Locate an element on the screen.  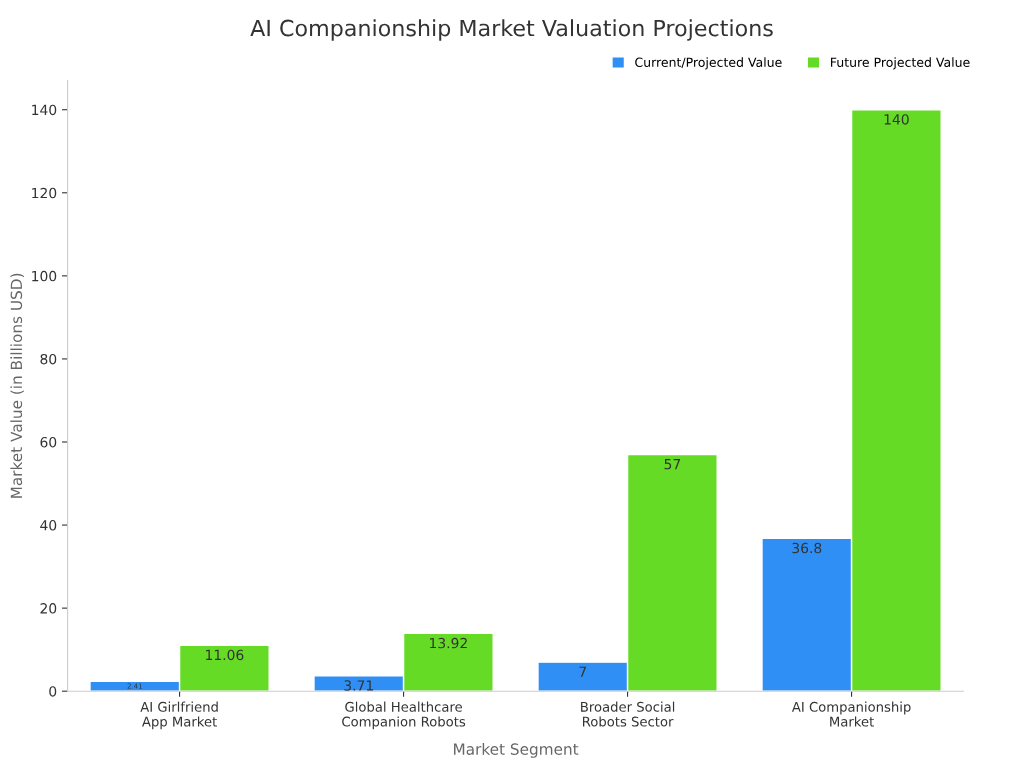
y-tick-label: 100 is located at coordinates (44, 276).